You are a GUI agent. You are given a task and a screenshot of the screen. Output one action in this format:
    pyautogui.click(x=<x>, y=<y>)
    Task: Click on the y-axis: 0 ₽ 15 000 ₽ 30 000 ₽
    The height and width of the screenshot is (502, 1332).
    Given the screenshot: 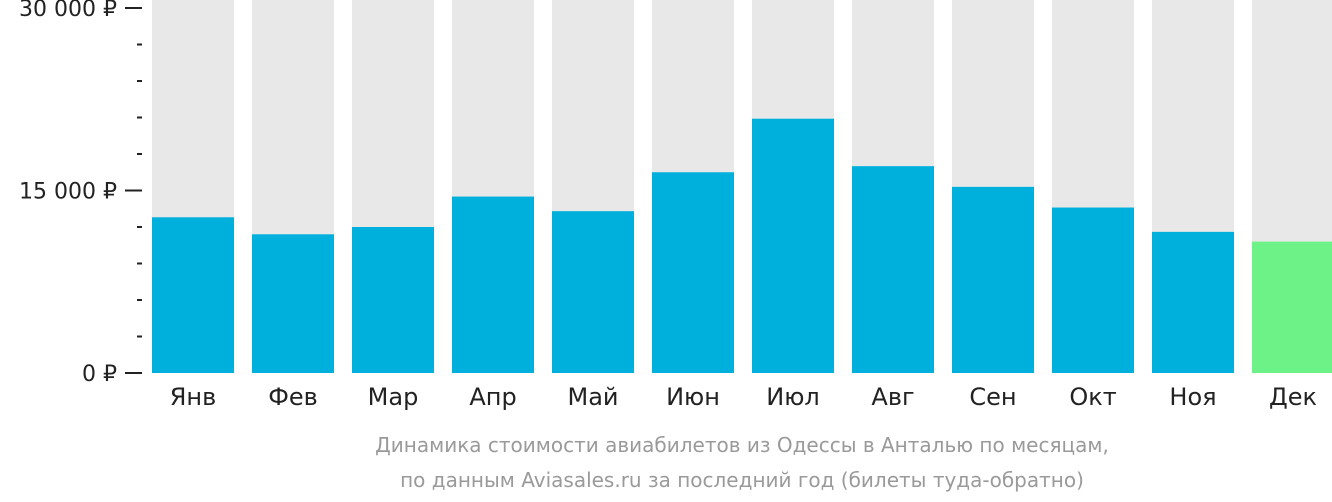 What is the action you would take?
    pyautogui.click(x=80, y=193)
    